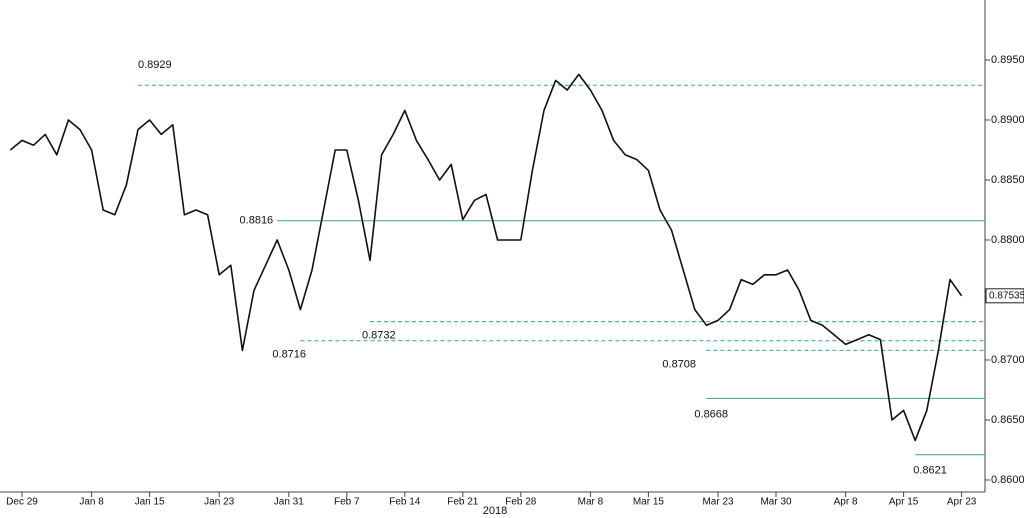 The height and width of the screenshot is (518, 1024). I want to click on level-label: 0.8929, so click(155, 65).